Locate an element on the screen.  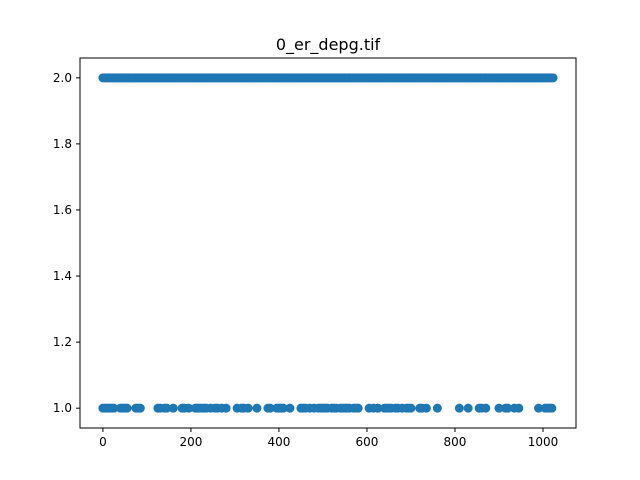
x-tick-label: 800 is located at coordinates (455, 442).